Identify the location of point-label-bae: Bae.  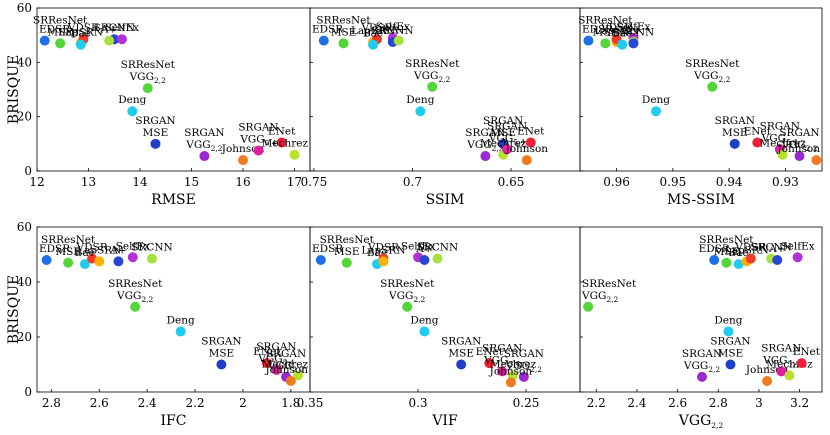
(739, 253).